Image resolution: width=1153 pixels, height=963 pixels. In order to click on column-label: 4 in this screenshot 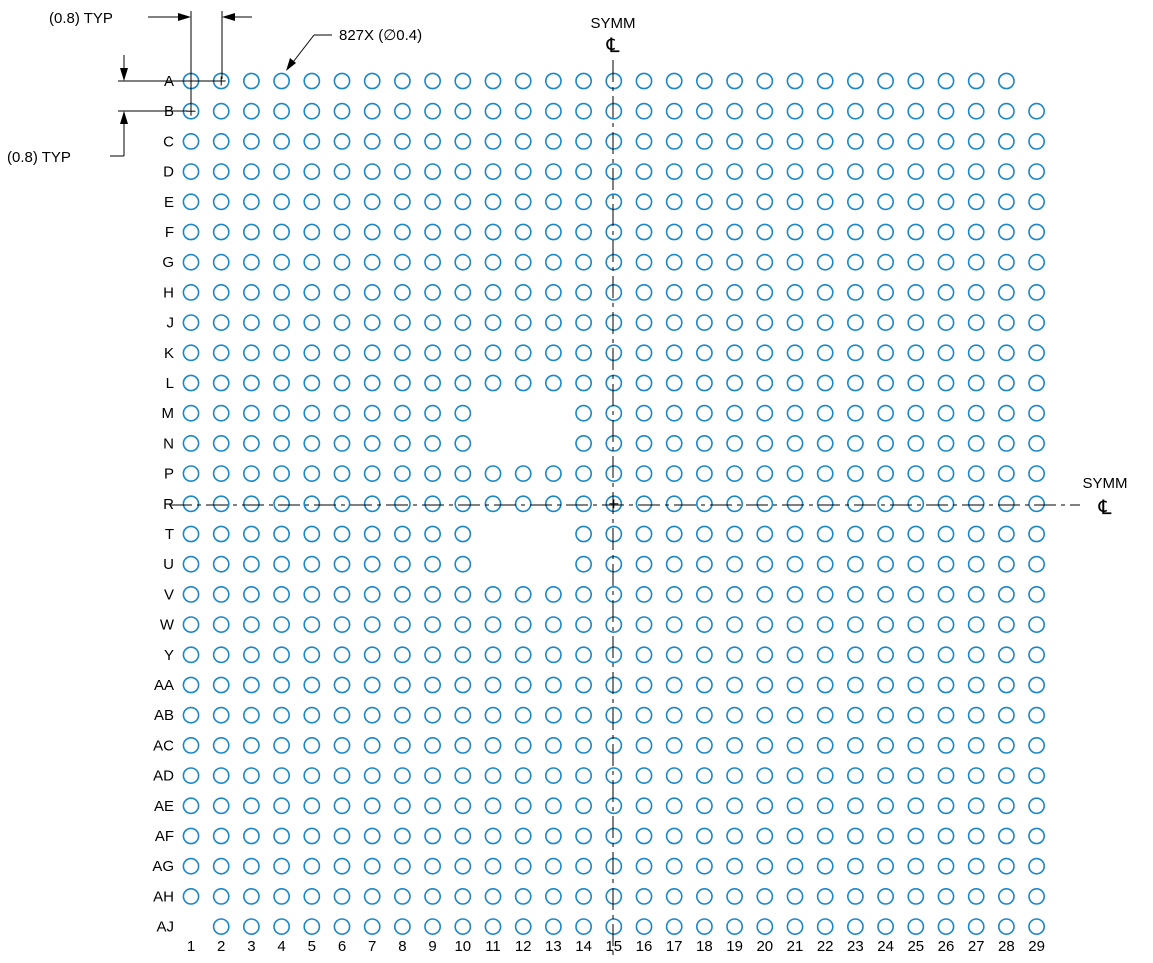, I will do `click(281, 946)`.